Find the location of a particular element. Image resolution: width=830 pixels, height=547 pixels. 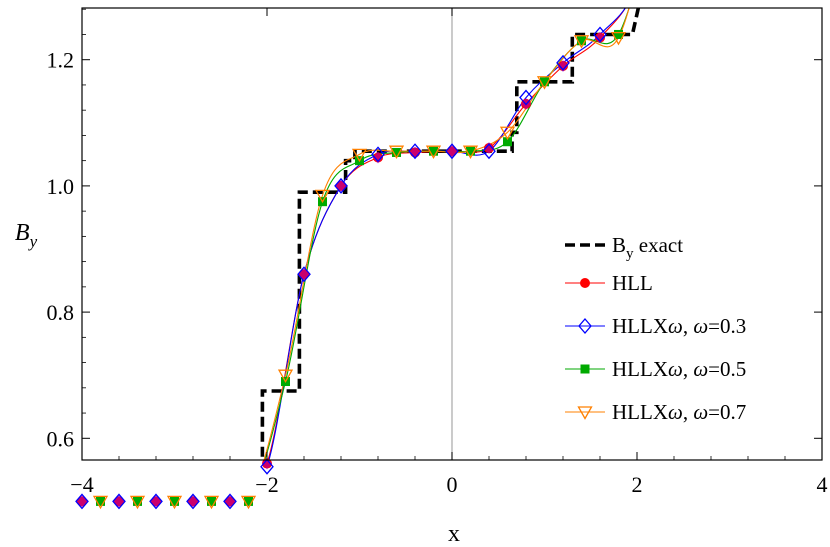

legend-label: HLLXω, ω=0.5 is located at coordinates (679, 369).